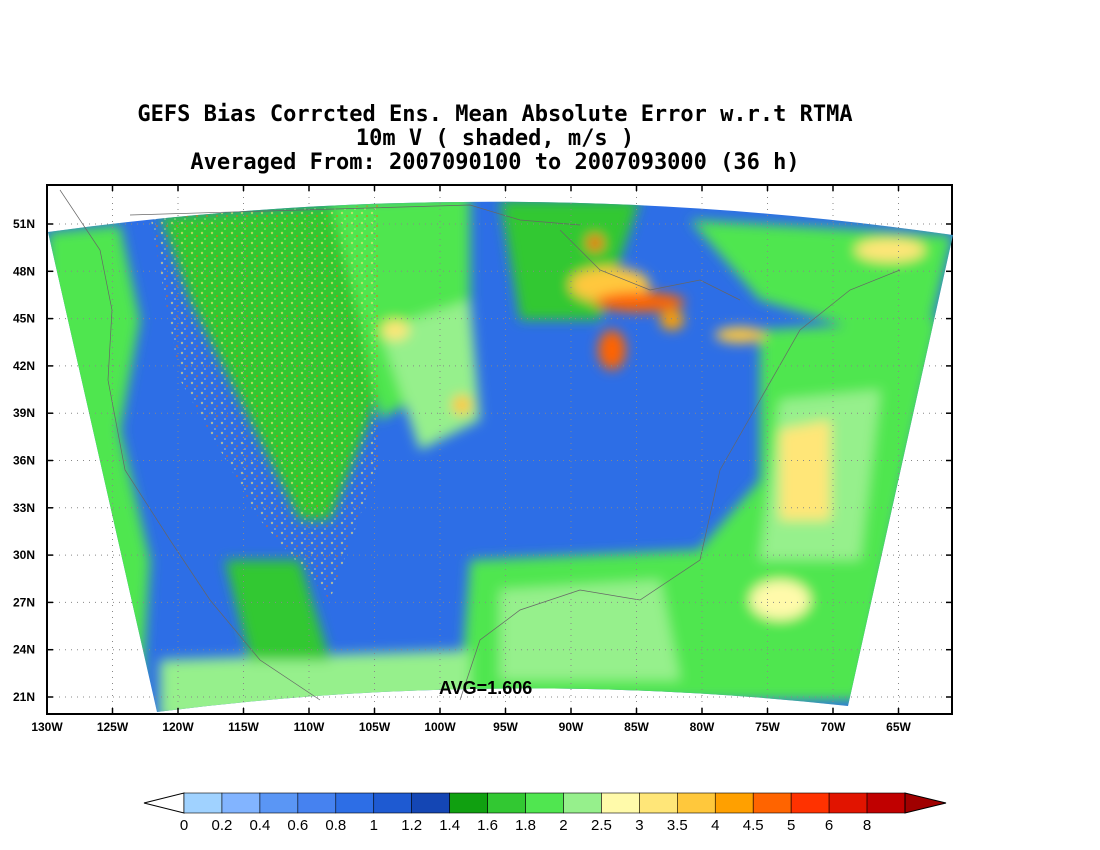  I want to click on colorbar-label: 1.8, so click(525, 825).